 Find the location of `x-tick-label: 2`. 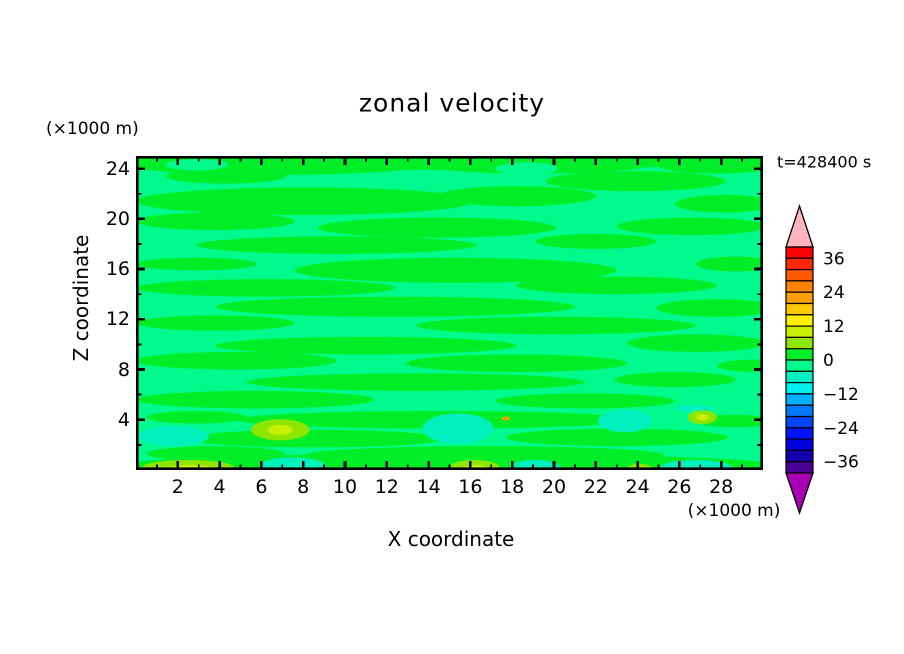

x-tick-label: 2 is located at coordinates (177, 487).